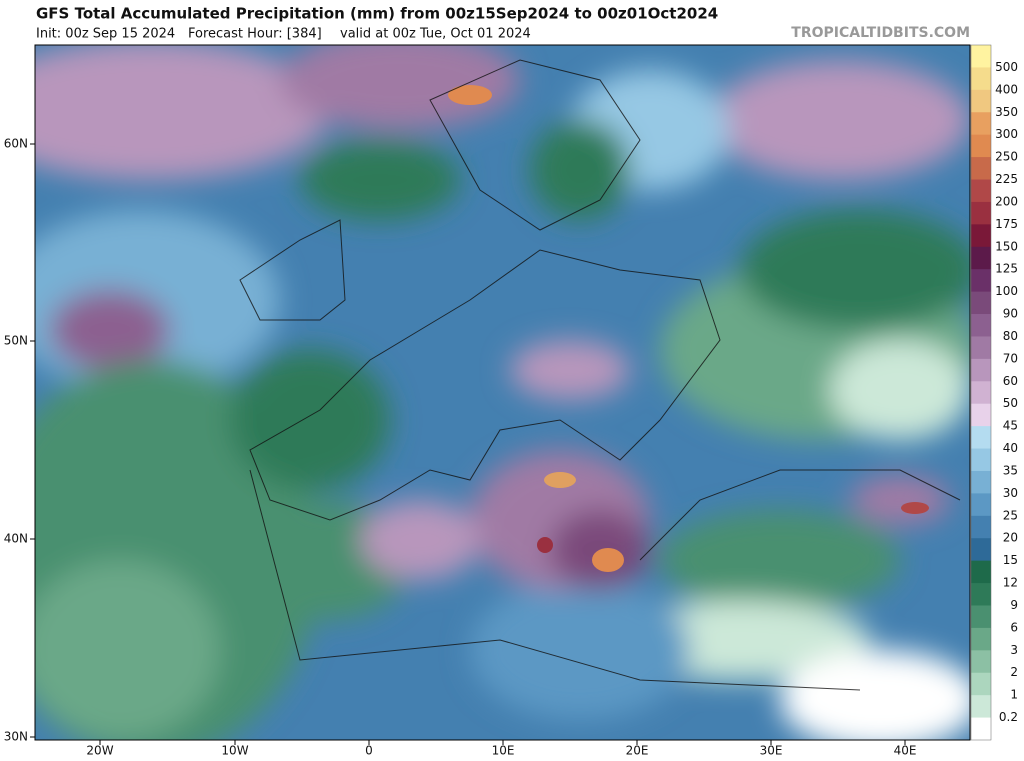 The image size is (1024, 761). I want to click on colorbar-label: 35, so click(1010, 470).